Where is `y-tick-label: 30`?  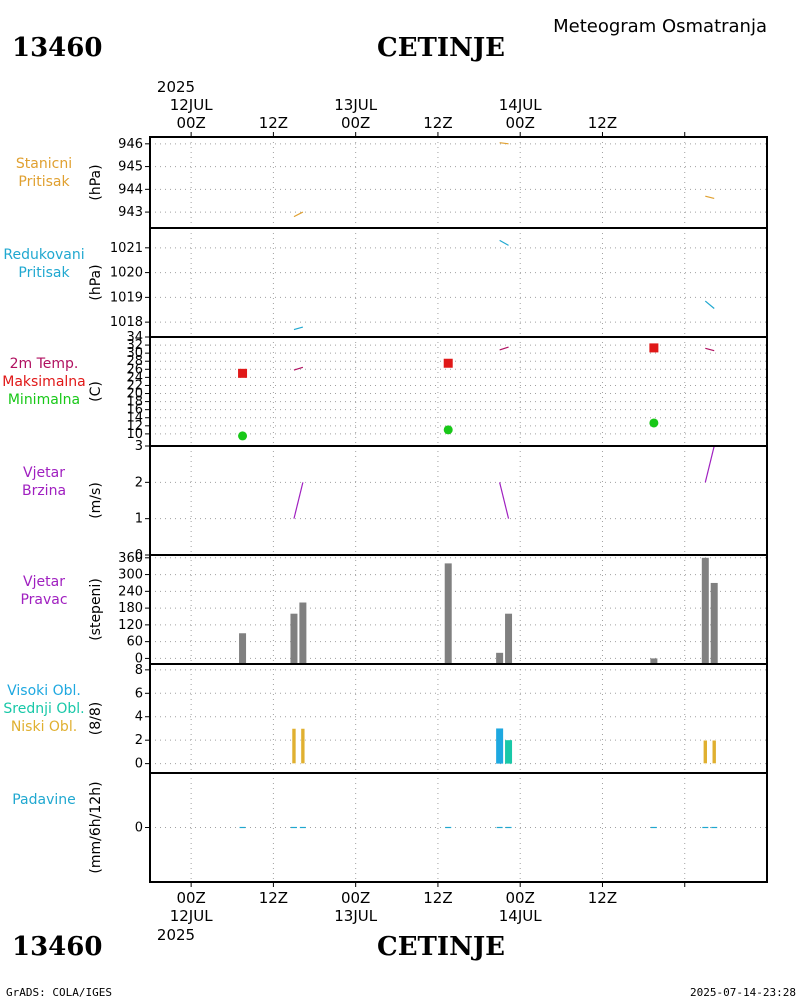 y-tick-label: 30 is located at coordinates (134, 353).